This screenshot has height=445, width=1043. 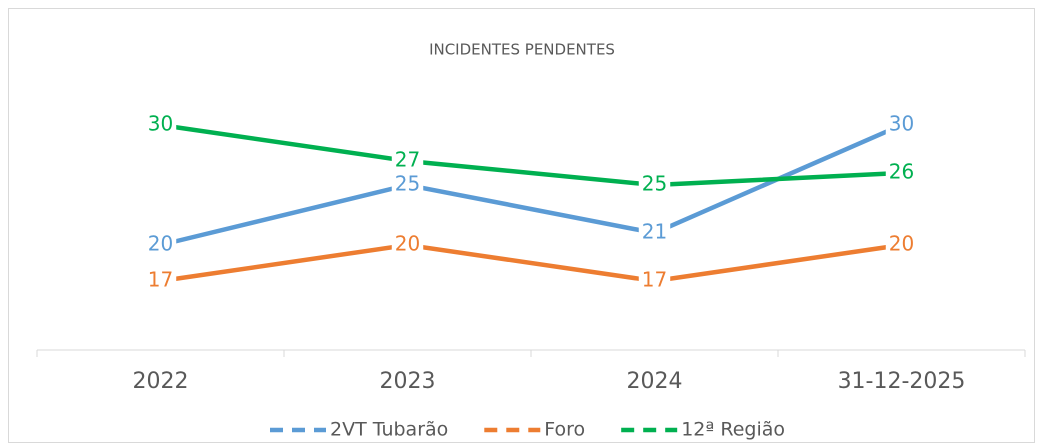 What do you see at coordinates (408, 381) in the screenshot?
I see `x-tick-label: 2023` at bounding box center [408, 381].